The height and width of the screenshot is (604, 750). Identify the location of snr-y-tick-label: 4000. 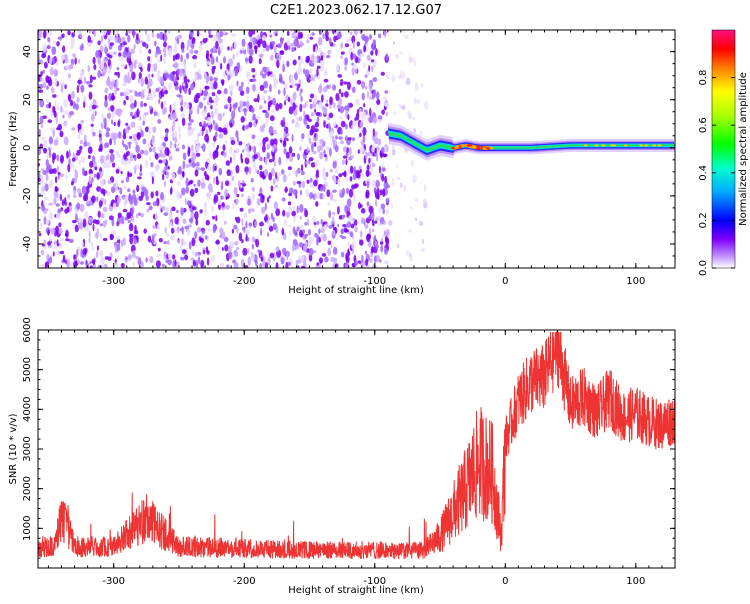
(27, 409).